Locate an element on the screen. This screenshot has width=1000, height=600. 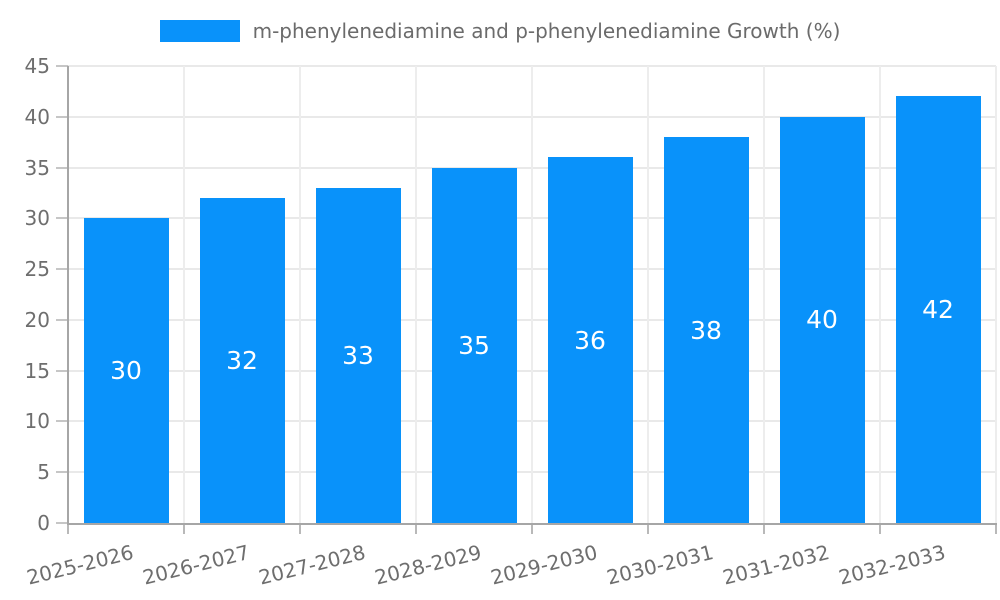
x-tick-label: 2025-2026 is located at coordinates (80, 565).